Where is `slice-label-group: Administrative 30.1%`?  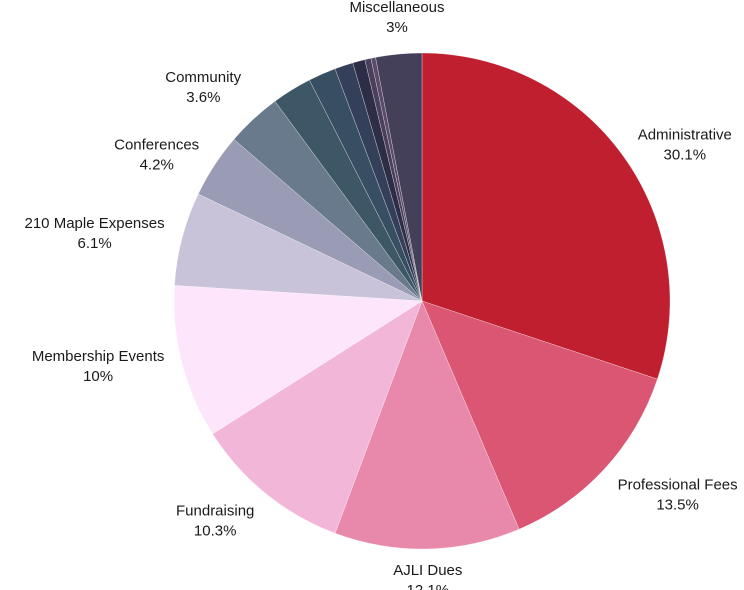
slice-label-group: Administrative 30.1% is located at coordinates (685, 144).